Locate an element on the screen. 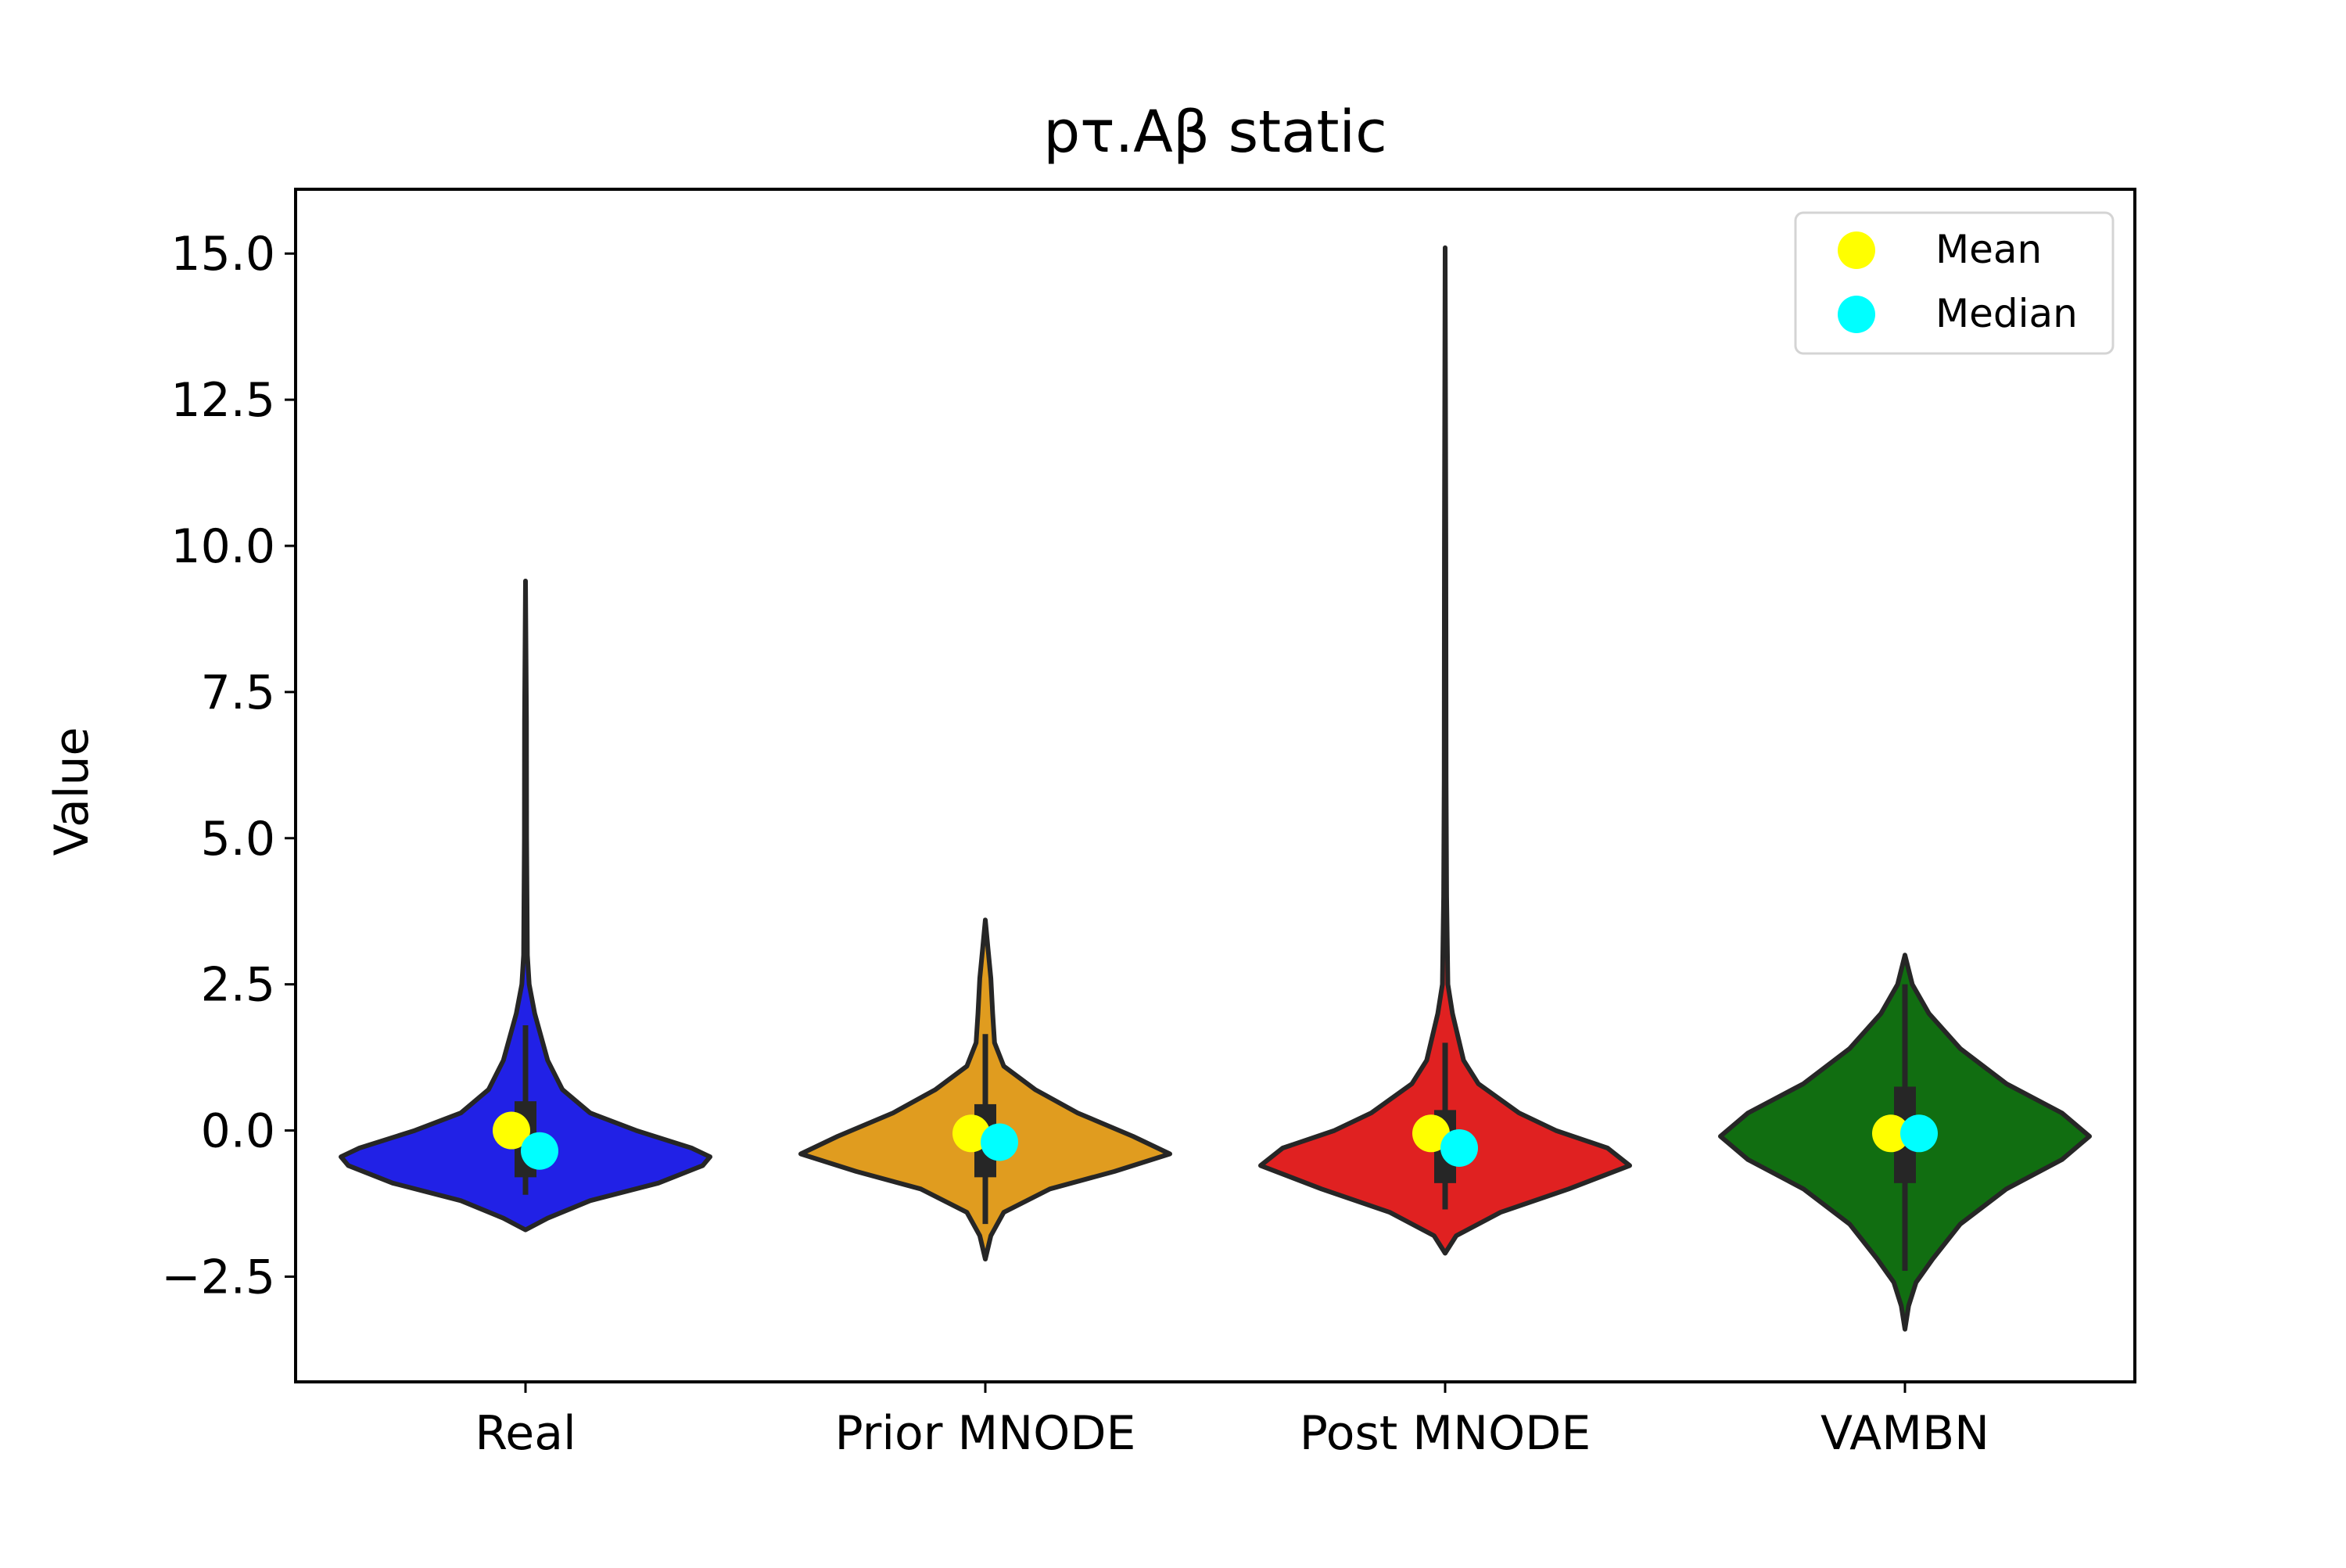 Image resolution: width=2346 pixels, height=1568 pixels. y-axis: −2.5 0.0 2.5 5.0 7.5 10.0 12.5 15.0 is located at coordinates (229, 765).